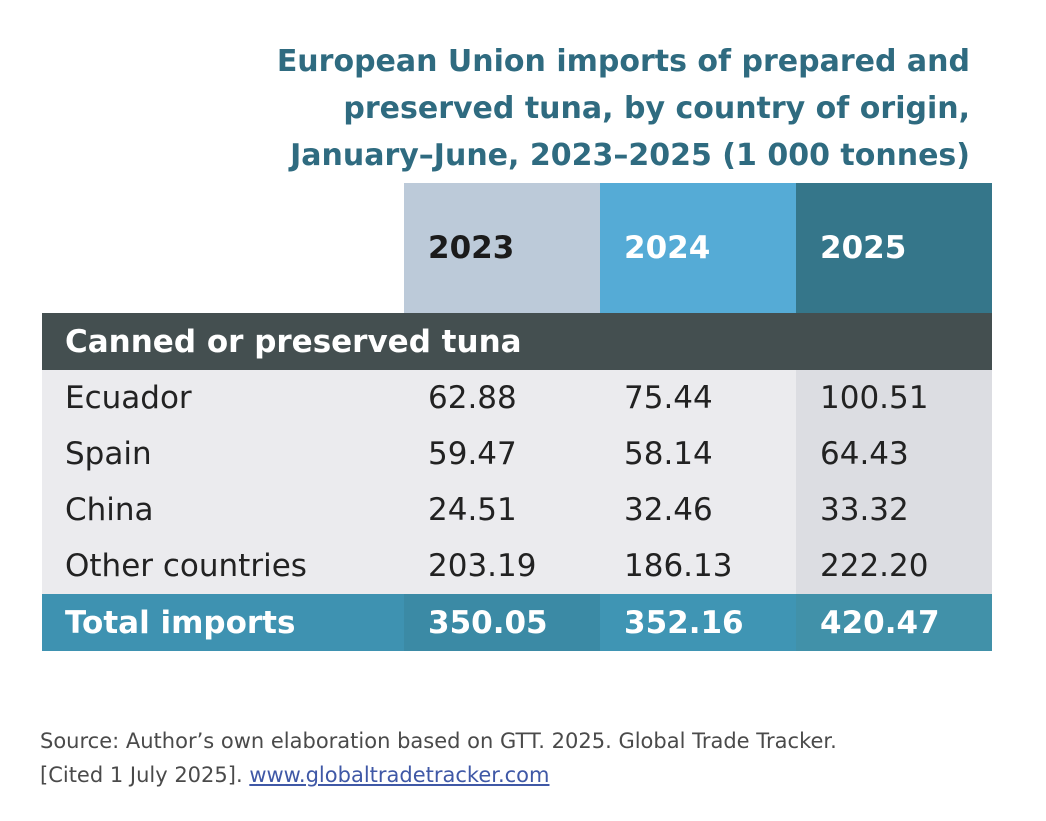  What do you see at coordinates (894, 622) in the screenshot?
I see `total-2025: 420.47` at bounding box center [894, 622].